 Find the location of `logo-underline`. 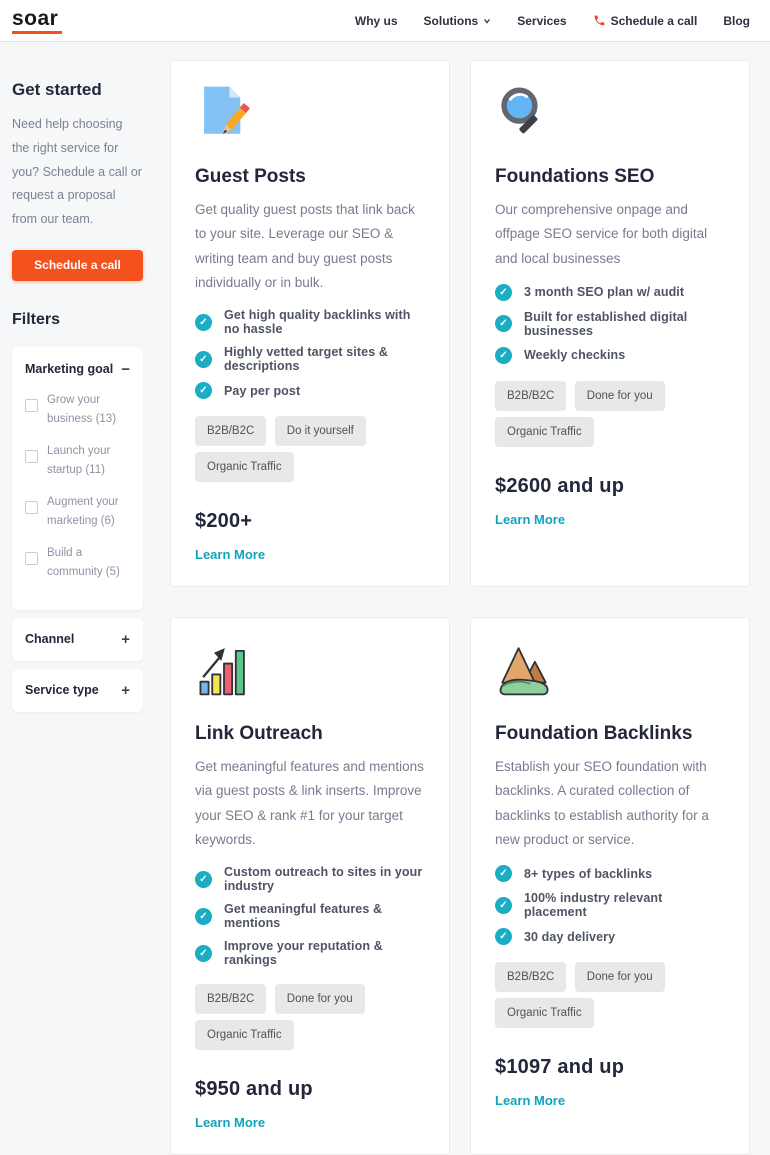

logo-underline is located at coordinates (37, 32).